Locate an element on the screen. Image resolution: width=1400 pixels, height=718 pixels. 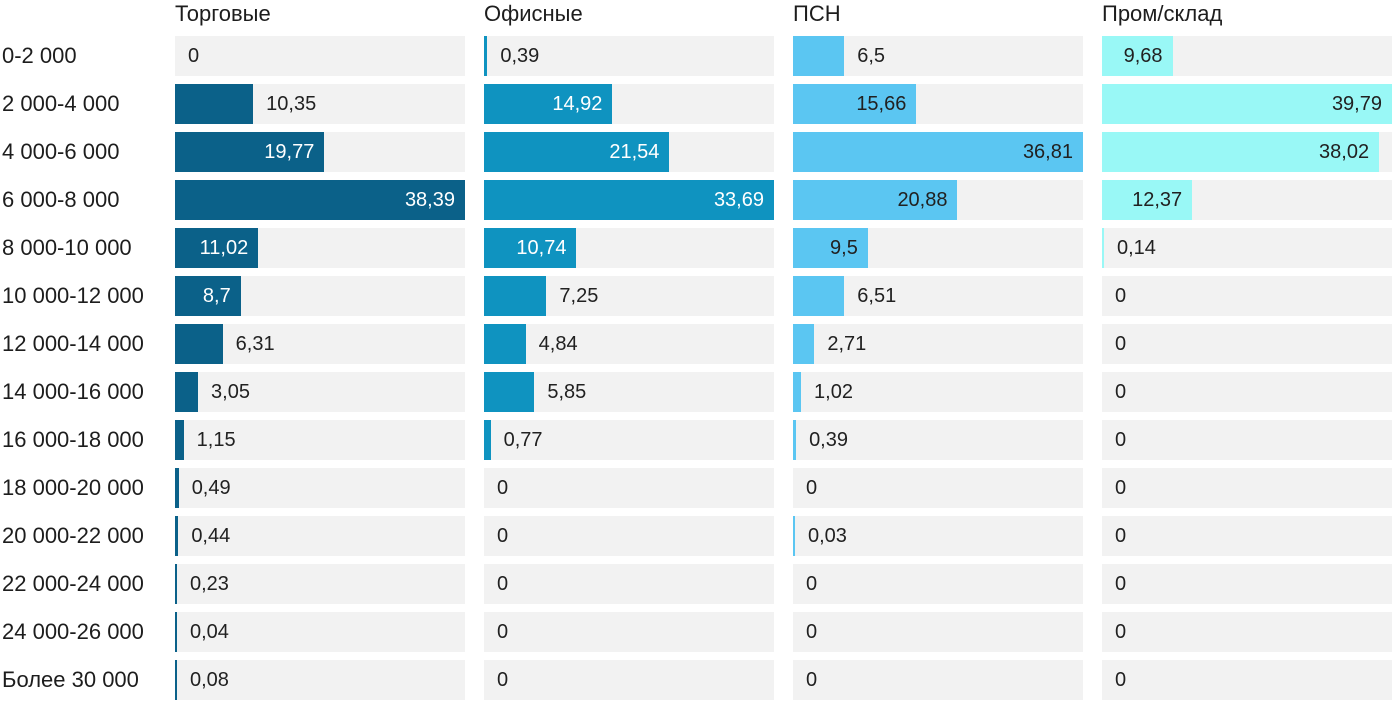
row-label: 4 000-6 000 is located at coordinates (61, 151).